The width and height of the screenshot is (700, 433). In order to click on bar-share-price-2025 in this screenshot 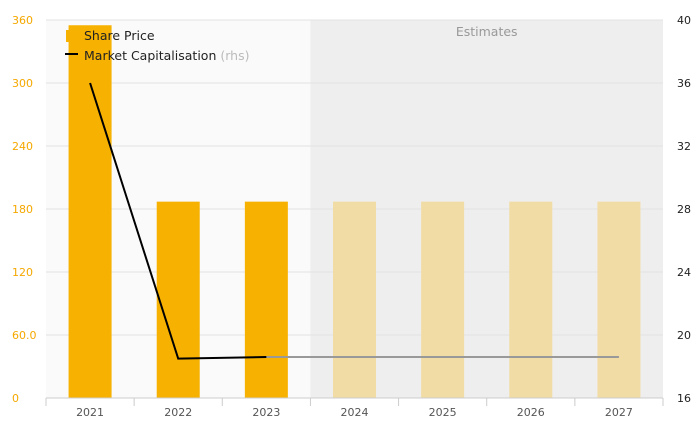, I will do `click(443, 299)`.